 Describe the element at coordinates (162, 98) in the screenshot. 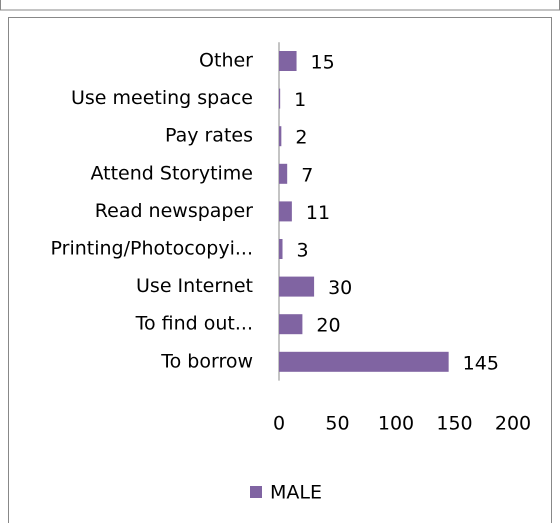

I see `y-tick-label: Use meeting space` at that location.